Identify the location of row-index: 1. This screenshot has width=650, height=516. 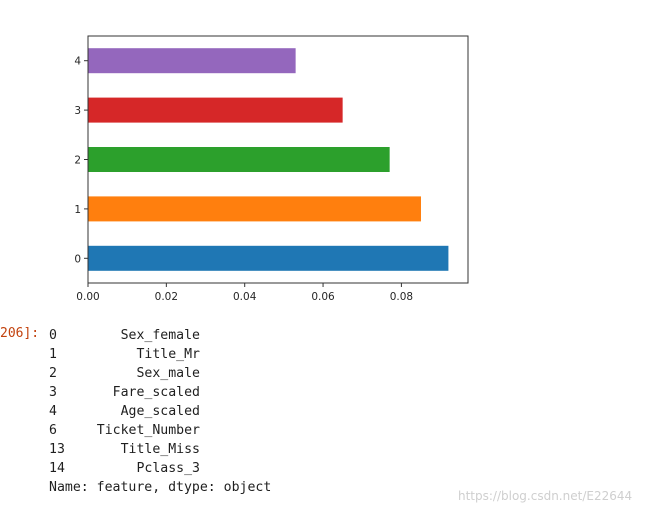
(53, 354).